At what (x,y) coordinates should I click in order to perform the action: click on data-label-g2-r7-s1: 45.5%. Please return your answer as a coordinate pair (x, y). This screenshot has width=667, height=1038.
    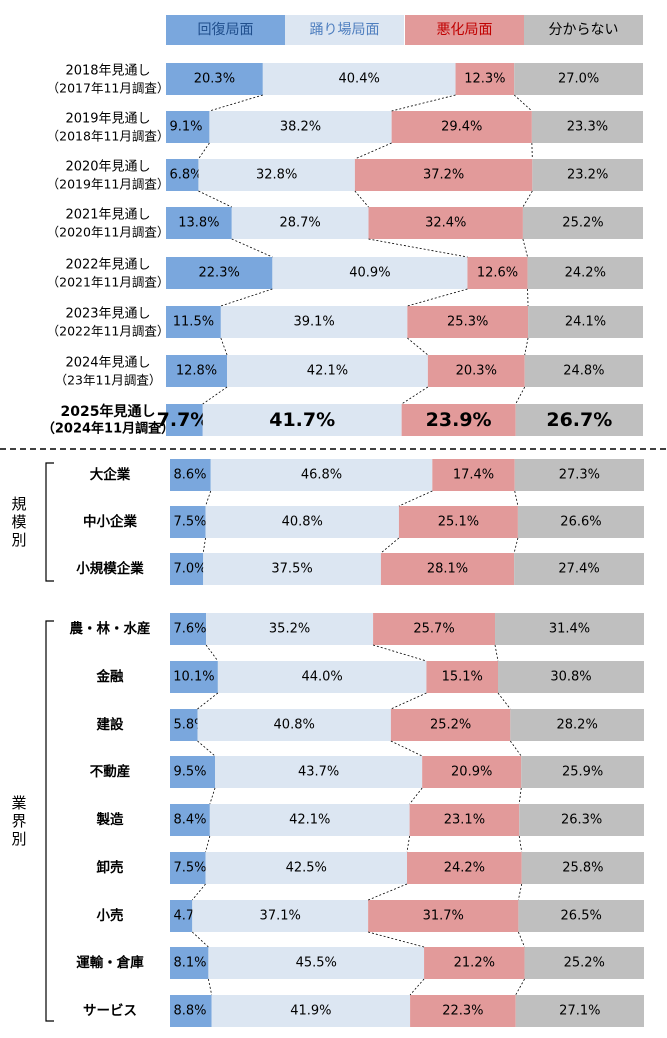
    Looking at the image, I should click on (316, 963).